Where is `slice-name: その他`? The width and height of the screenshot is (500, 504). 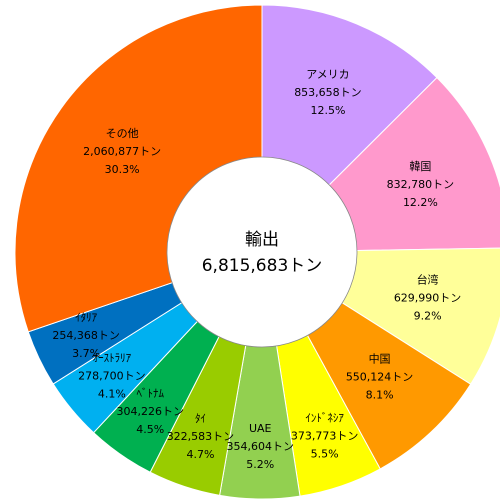 slice-name: その他 is located at coordinates (122, 133).